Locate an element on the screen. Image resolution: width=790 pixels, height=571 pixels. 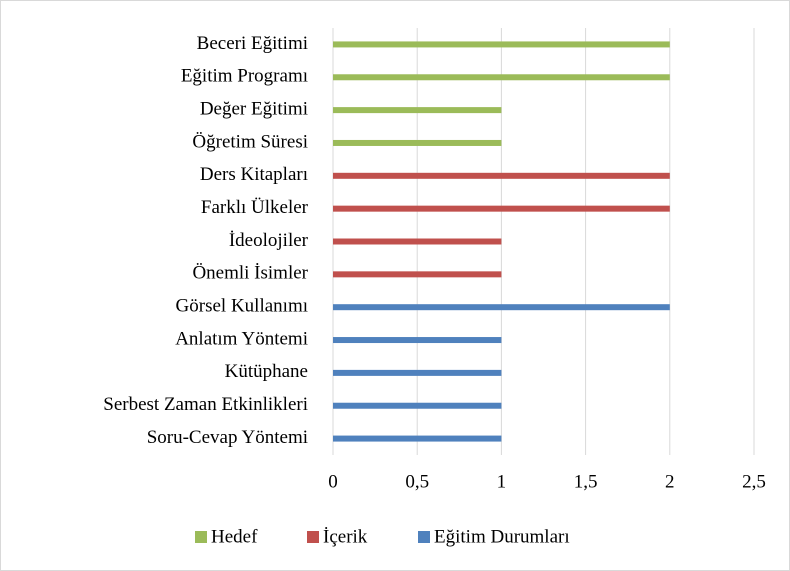
y-tick-label: Farklı Ülkeler is located at coordinates (255, 207).